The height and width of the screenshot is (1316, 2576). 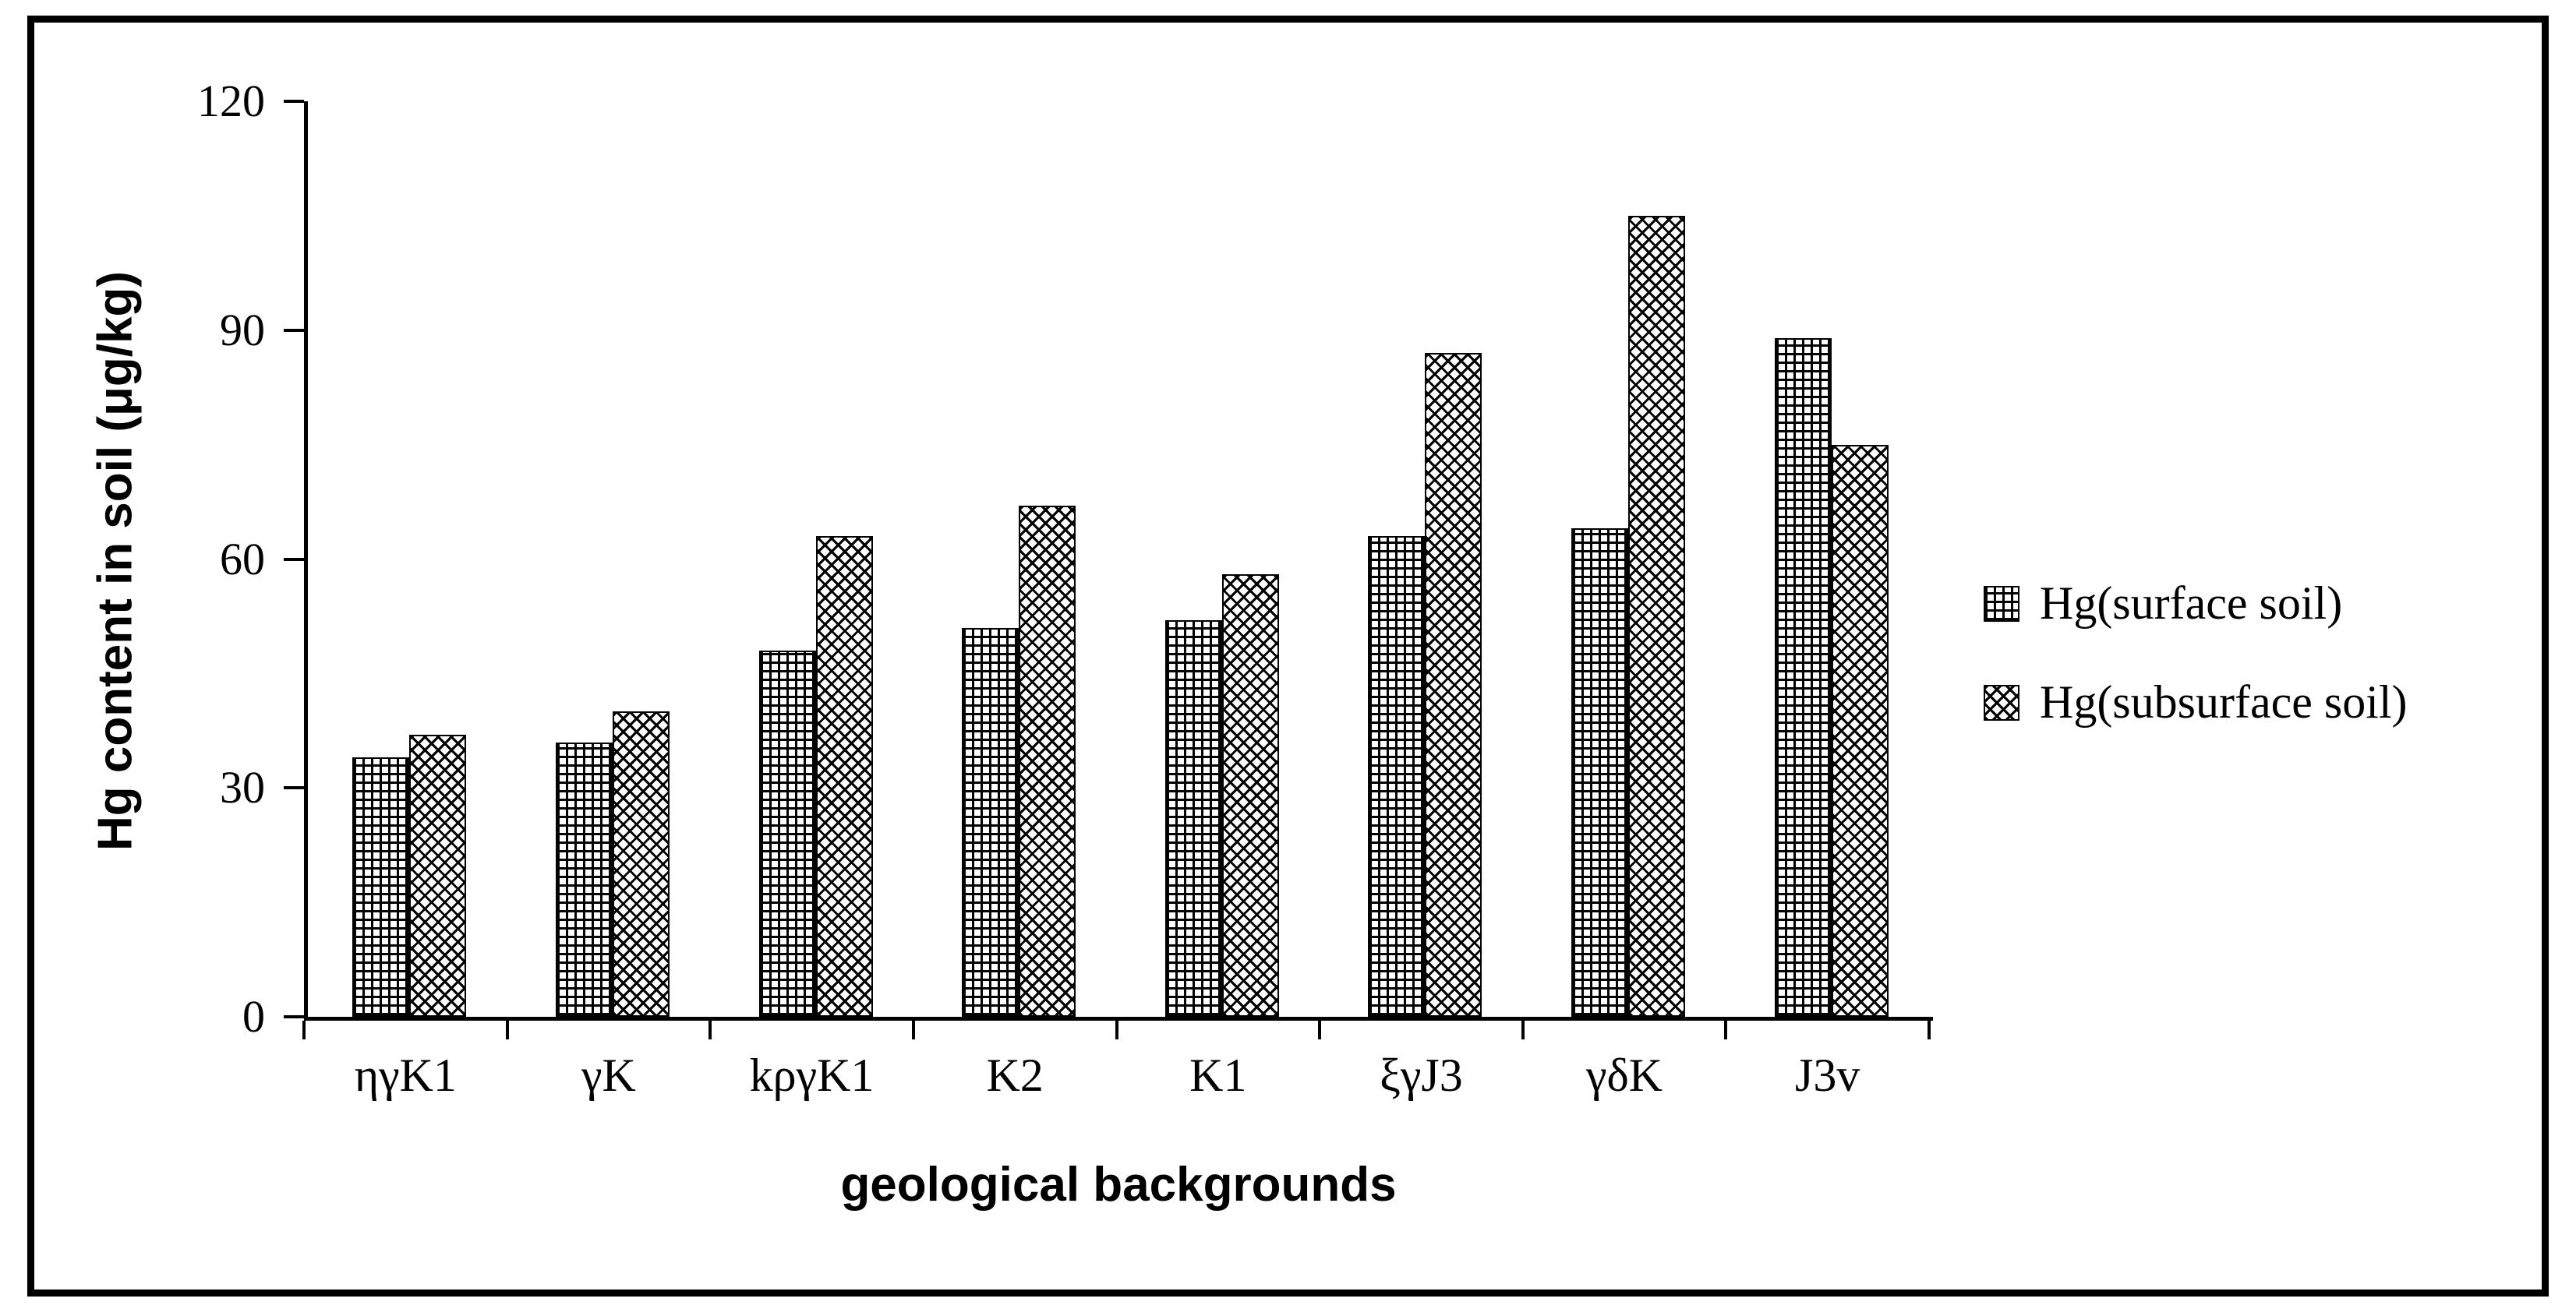 What do you see at coordinates (812, 1075) in the screenshot?
I see `x-tick-label: kργK1` at bounding box center [812, 1075].